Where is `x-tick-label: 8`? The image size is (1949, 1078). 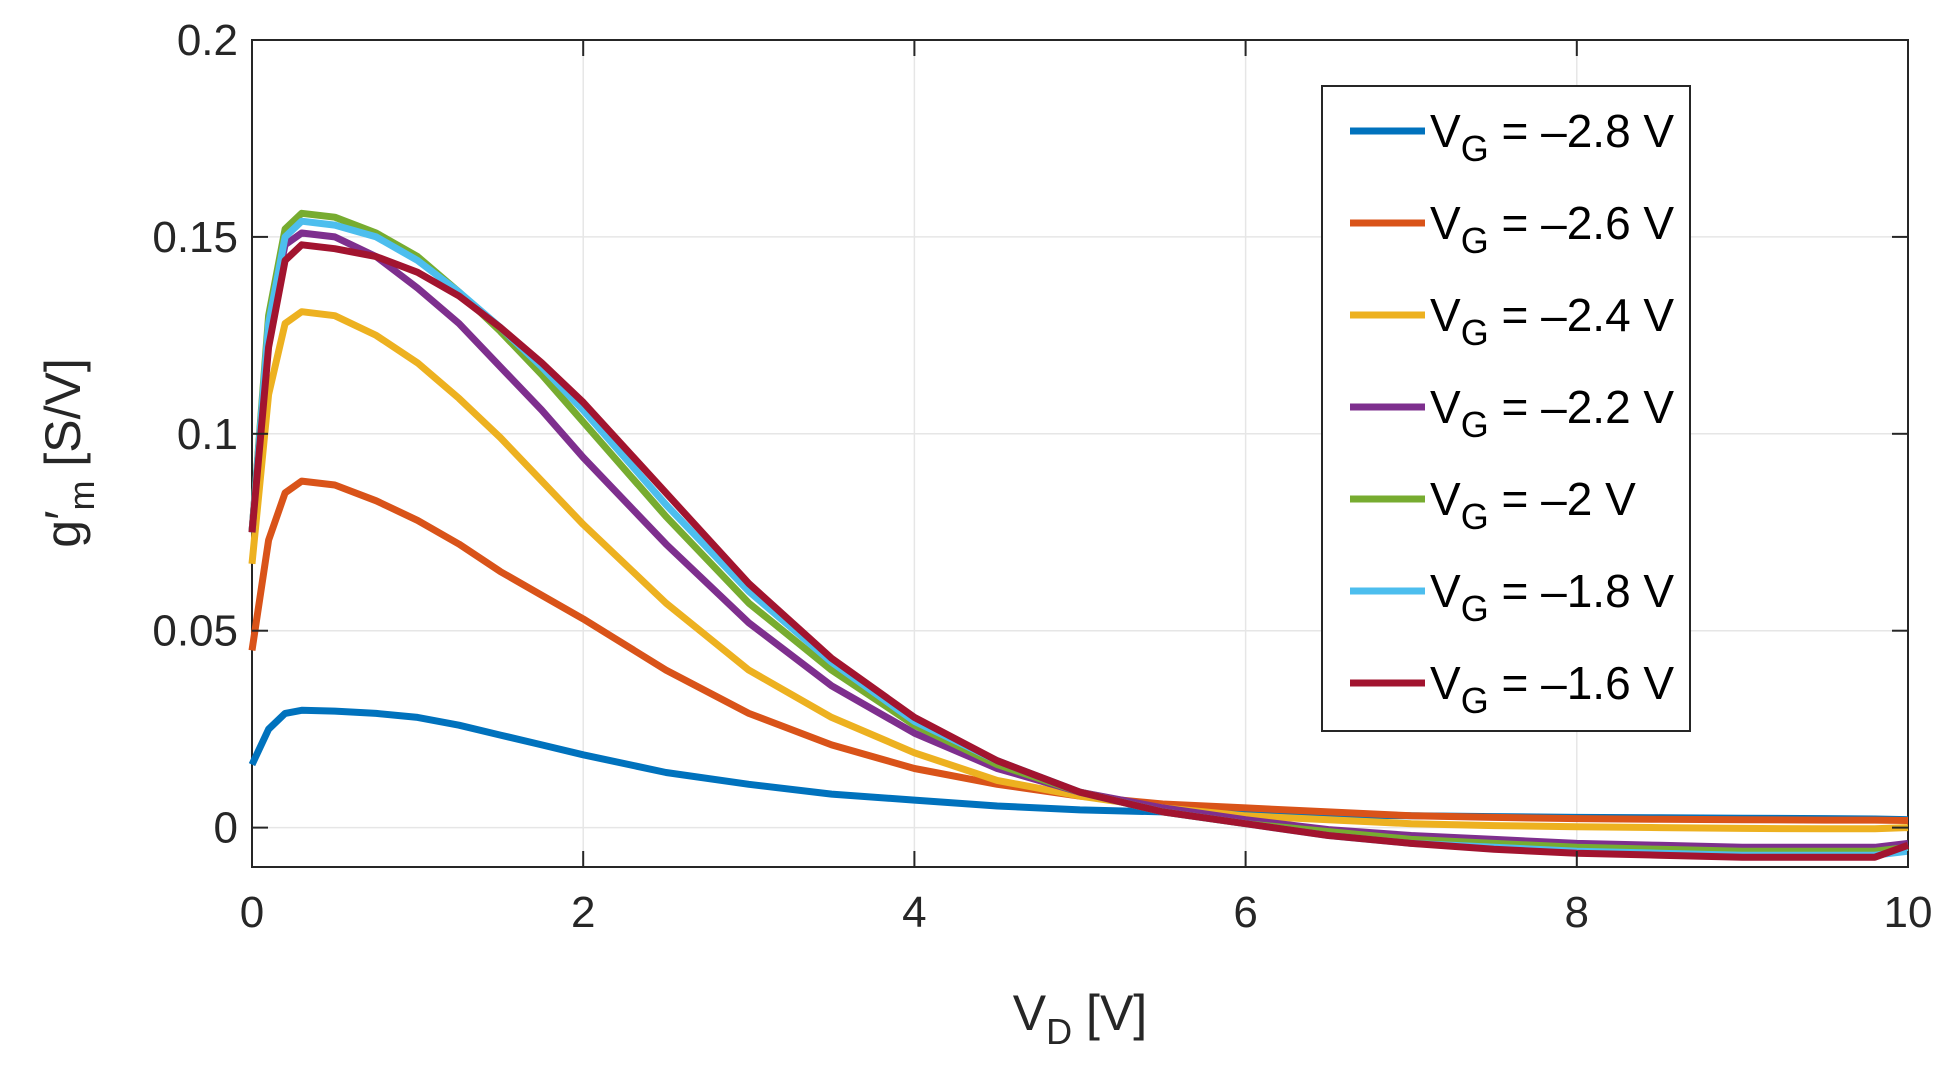 x-tick-label: 8 is located at coordinates (1577, 912).